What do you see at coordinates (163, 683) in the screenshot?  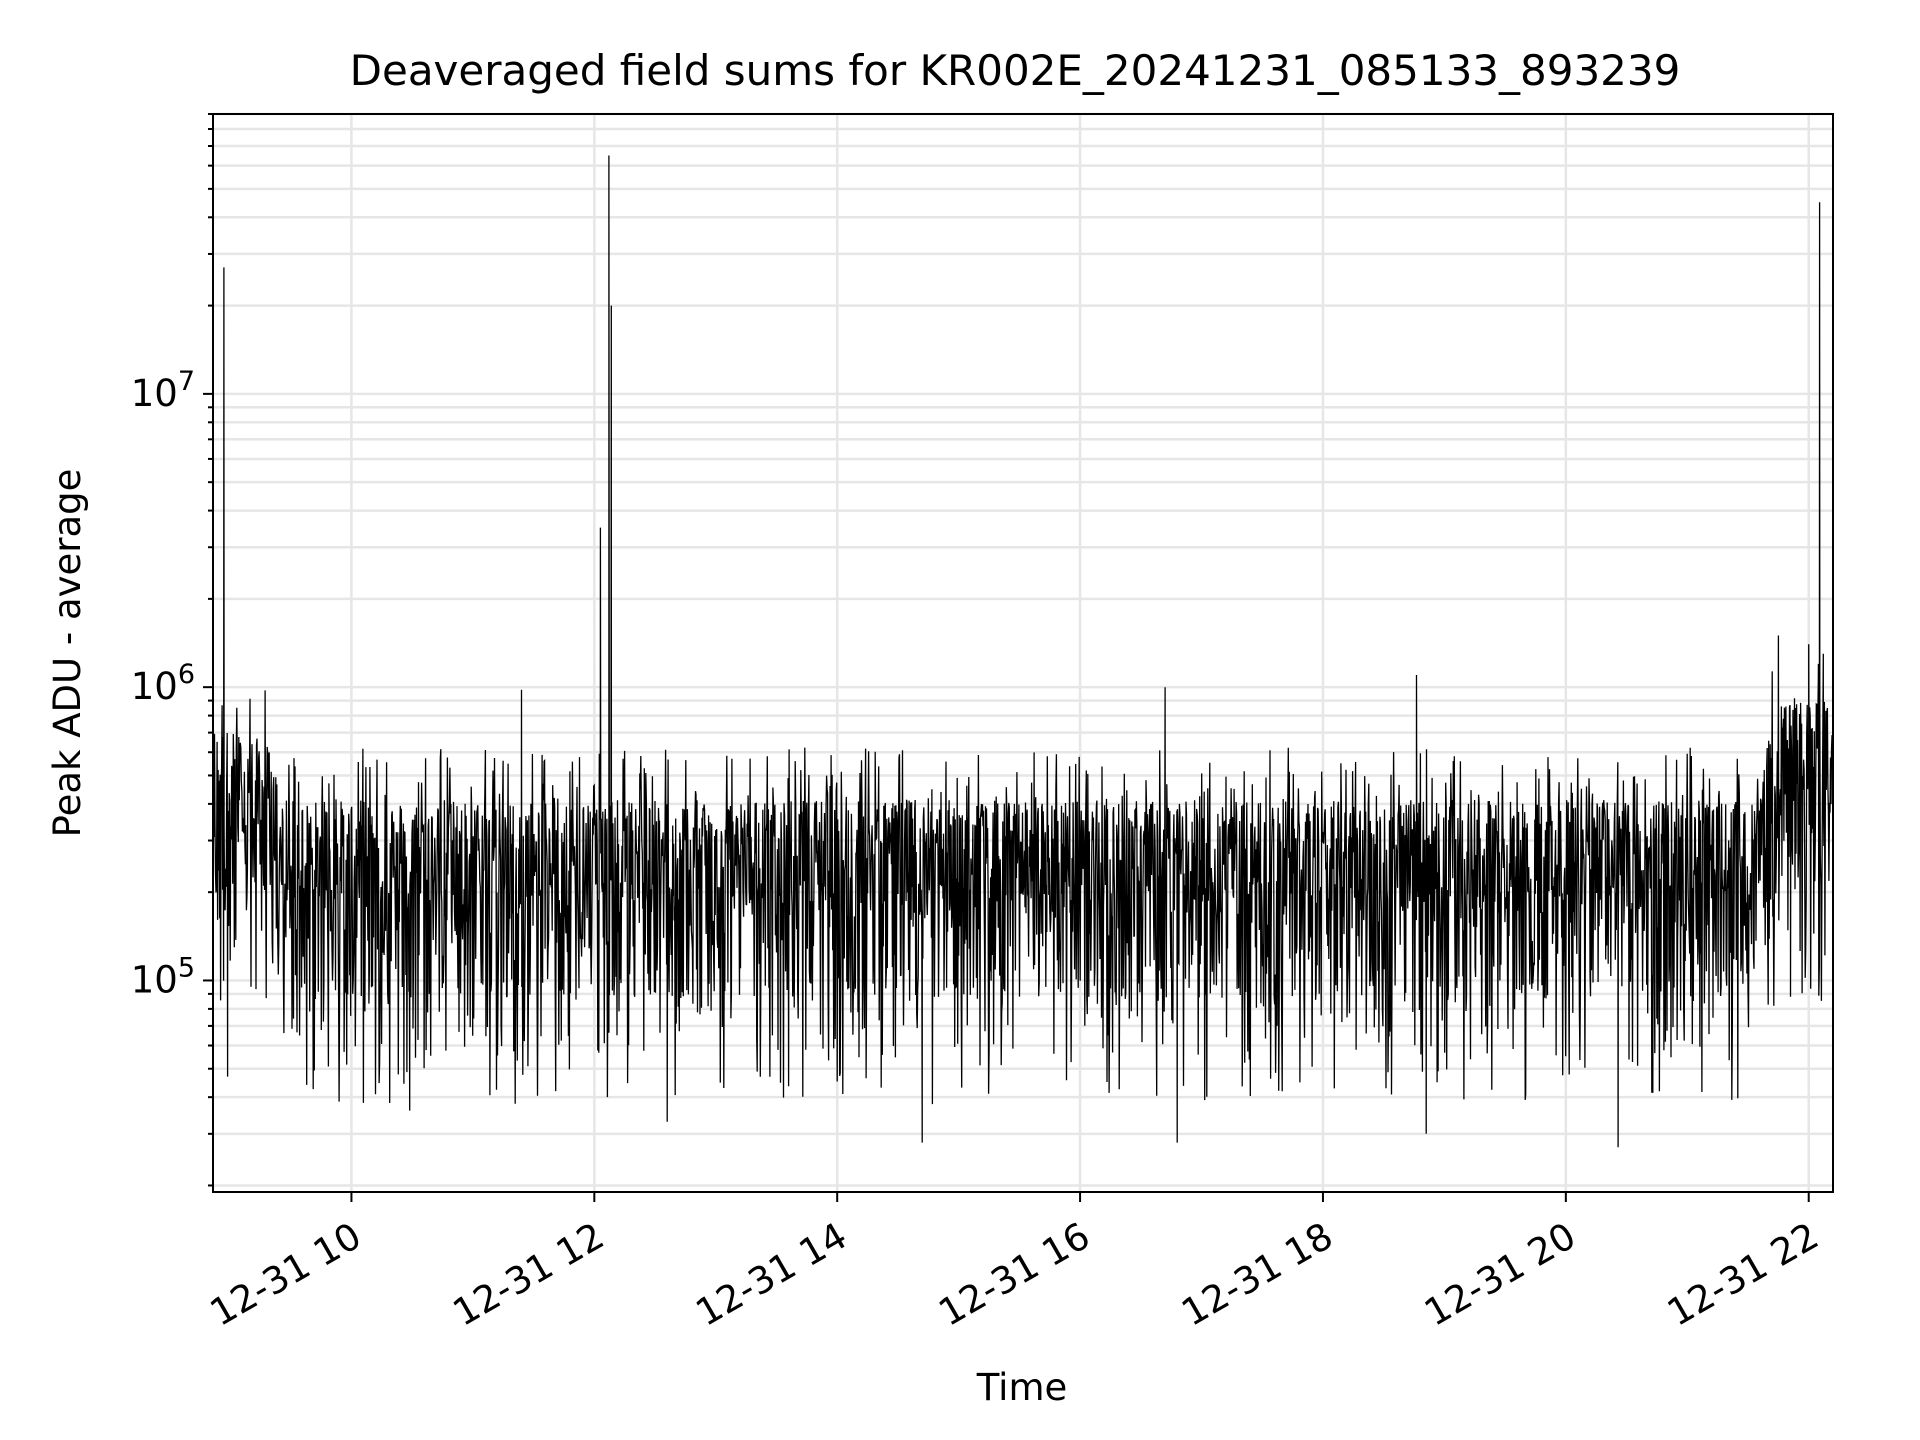 I see `y-tick-label: 10⁶` at bounding box center [163, 683].